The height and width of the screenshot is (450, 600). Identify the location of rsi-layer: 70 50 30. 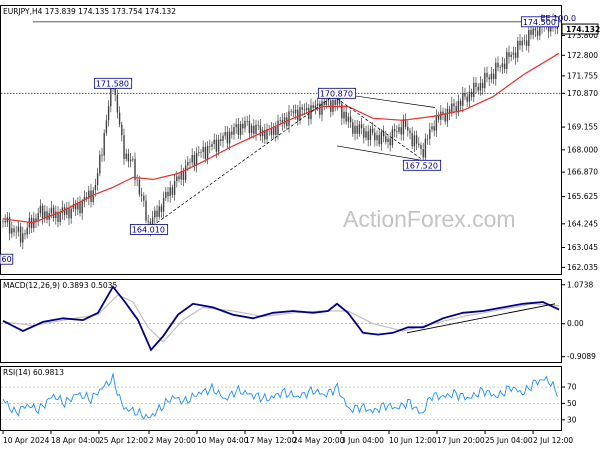
(289, 398).